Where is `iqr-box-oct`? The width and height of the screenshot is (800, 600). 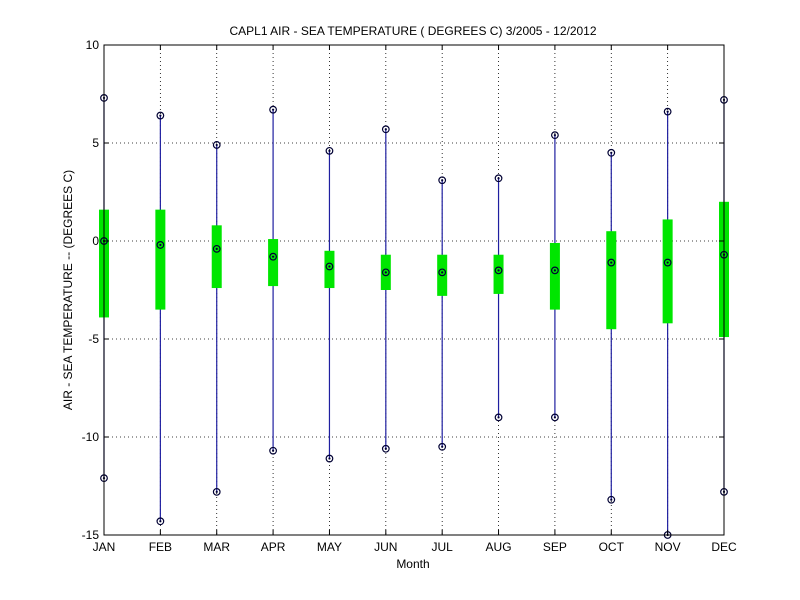 iqr-box-oct is located at coordinates (611, 280).